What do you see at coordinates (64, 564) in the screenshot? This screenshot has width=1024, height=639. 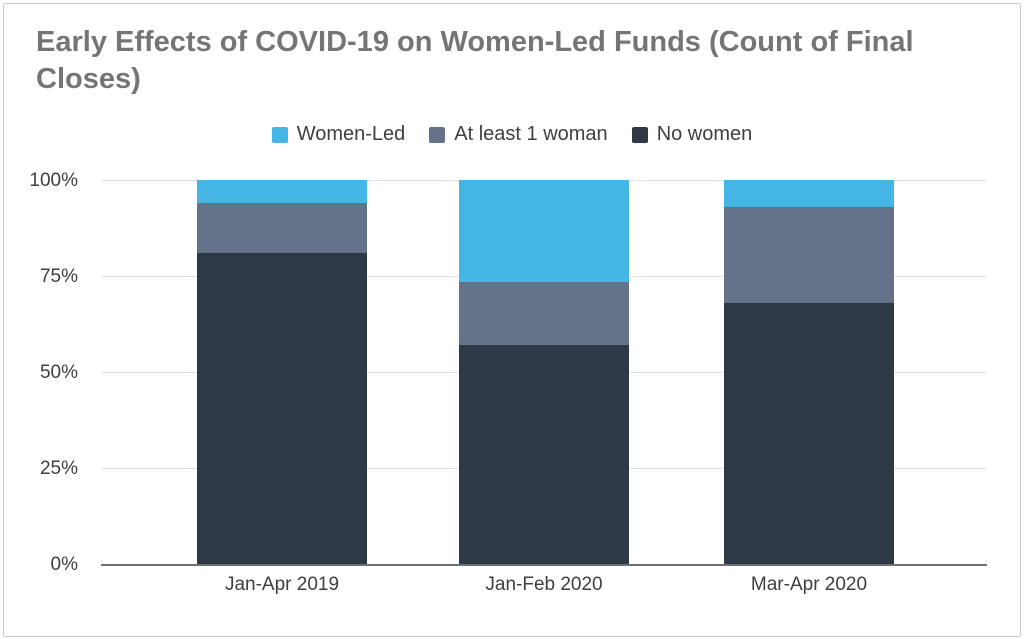 I see `y-tick-label: 0%` at bounding box center [64, 564].